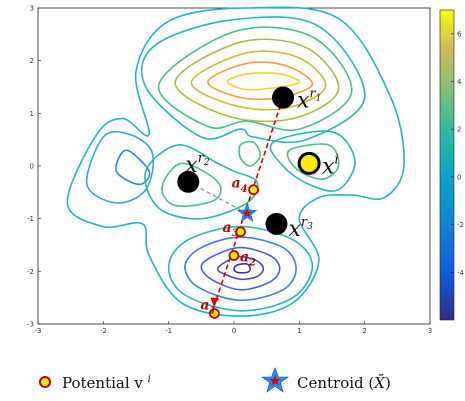  Describe the element at coordinates (458, 153) in the screenshot. I see `colorbar-ticks: 6 4 2 0 -2 -4` at that location.